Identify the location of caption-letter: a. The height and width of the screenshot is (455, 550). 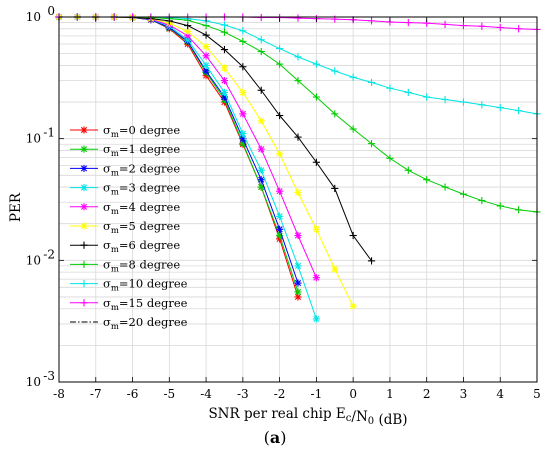
(275, 437).